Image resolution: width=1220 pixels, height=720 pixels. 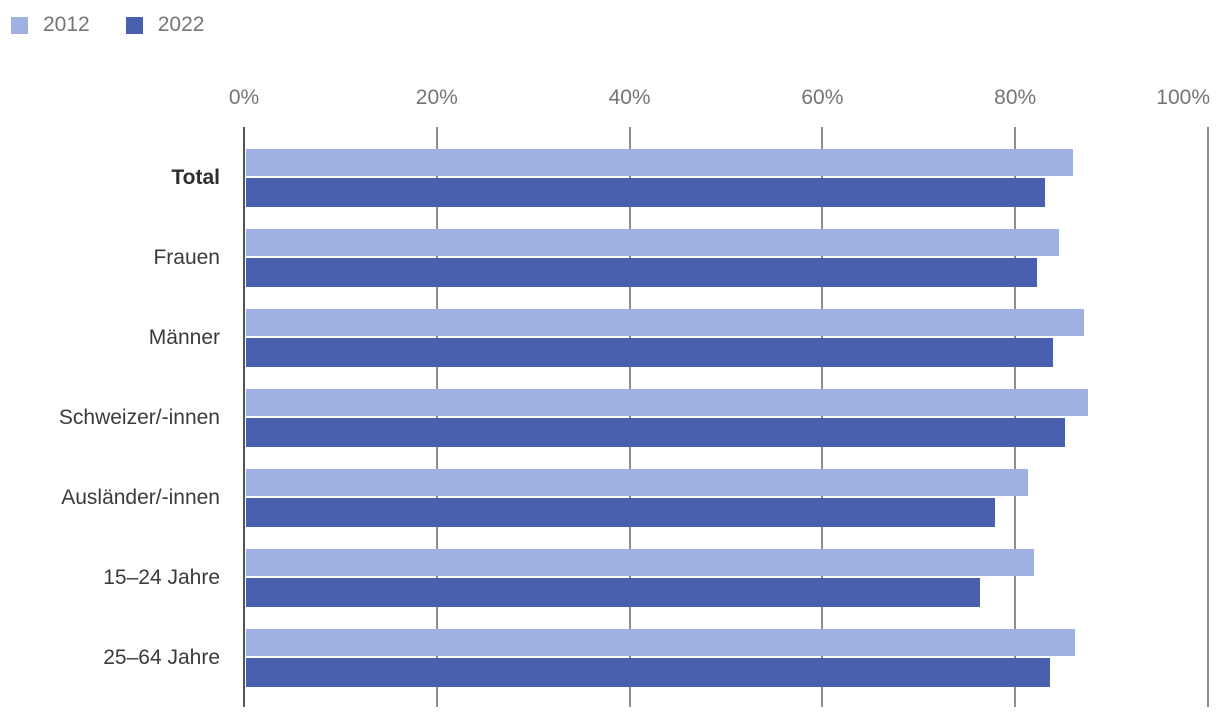 What do you see at coordinates (107, 25) in the screenshot?
I see `legend: 2012 2022` at bounding box center [107, 25].